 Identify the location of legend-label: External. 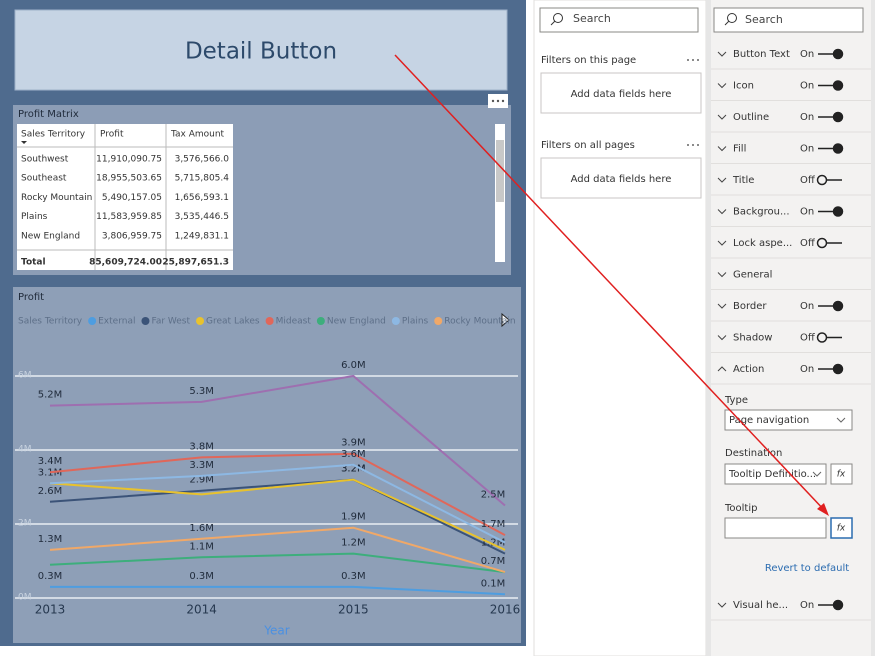
(116, 322).